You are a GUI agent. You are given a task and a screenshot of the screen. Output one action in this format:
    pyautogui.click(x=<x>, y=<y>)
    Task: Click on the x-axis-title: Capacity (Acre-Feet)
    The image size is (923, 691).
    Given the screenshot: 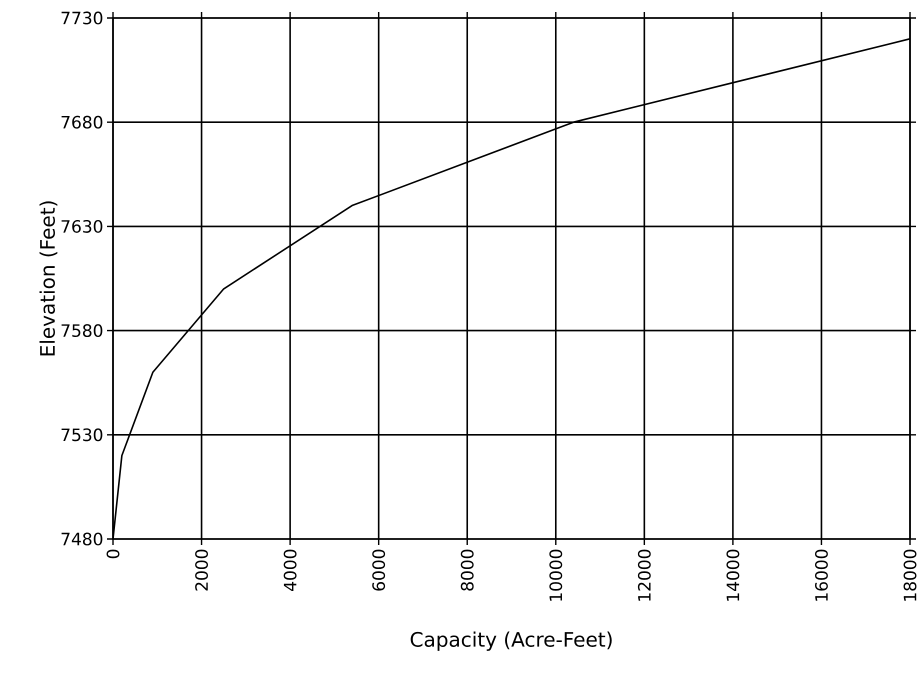 What is the action you would take?
    pyautogui.click(x=511, y=641)
    